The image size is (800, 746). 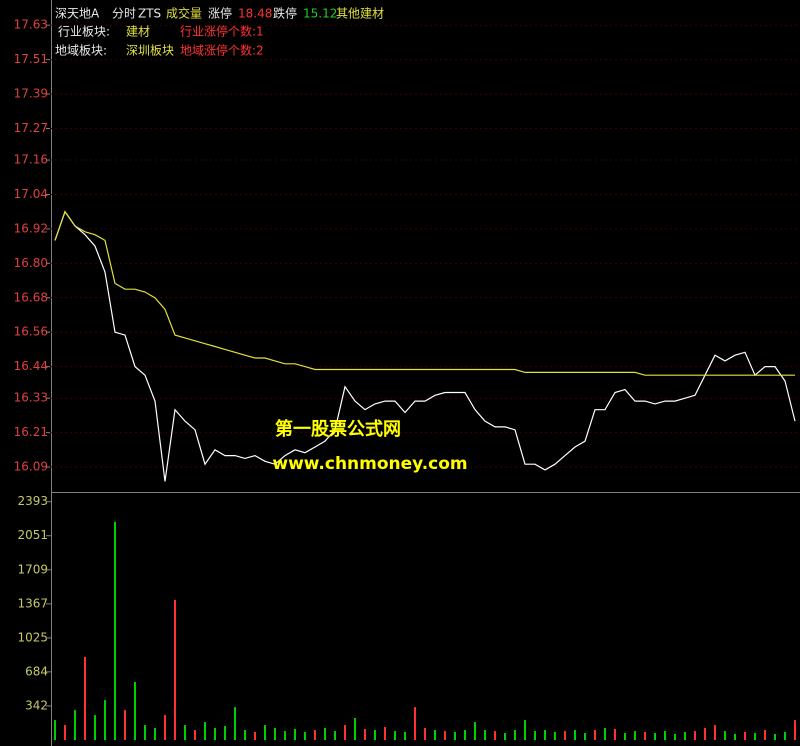 What do you see at coordinates (124, 14) in the screenshot?
I see `mode: 分时` at bounding box center [124, 14].